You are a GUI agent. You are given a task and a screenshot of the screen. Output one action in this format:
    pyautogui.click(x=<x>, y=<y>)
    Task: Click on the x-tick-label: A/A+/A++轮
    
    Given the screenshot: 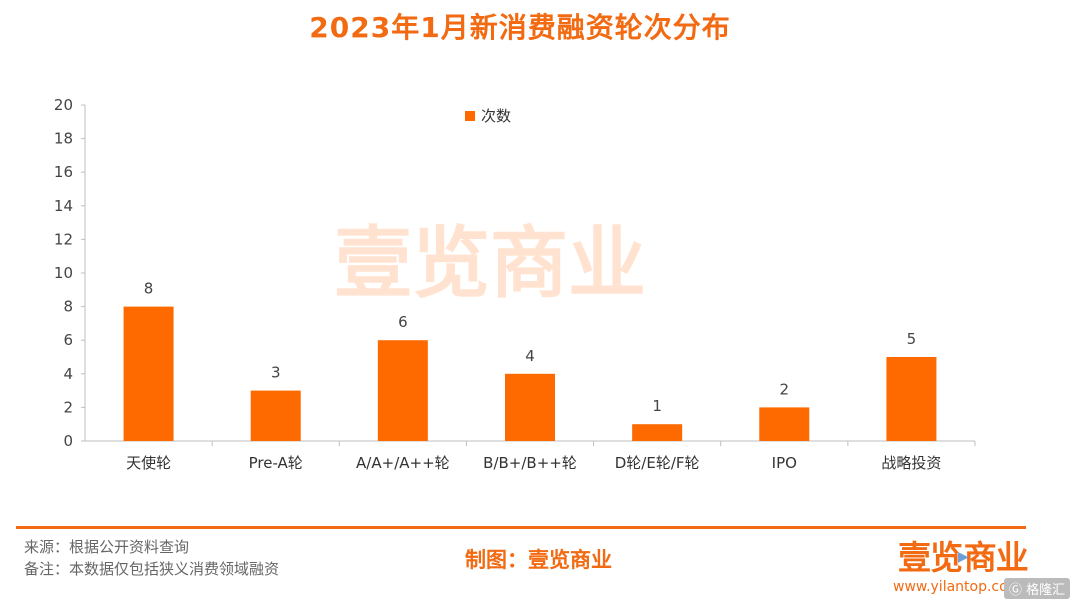 What is the action you would take?
    pyautogui.click(x=403, y=463)
    